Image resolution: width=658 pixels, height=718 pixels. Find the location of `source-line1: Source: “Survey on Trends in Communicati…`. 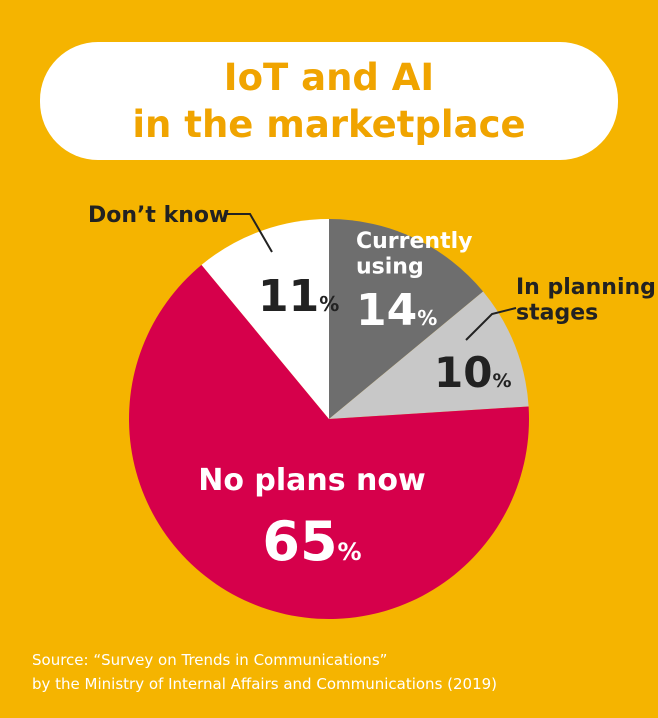

source-line1: Source: “Survey on Trends in Communicati… is located at coordinates (210, 660).